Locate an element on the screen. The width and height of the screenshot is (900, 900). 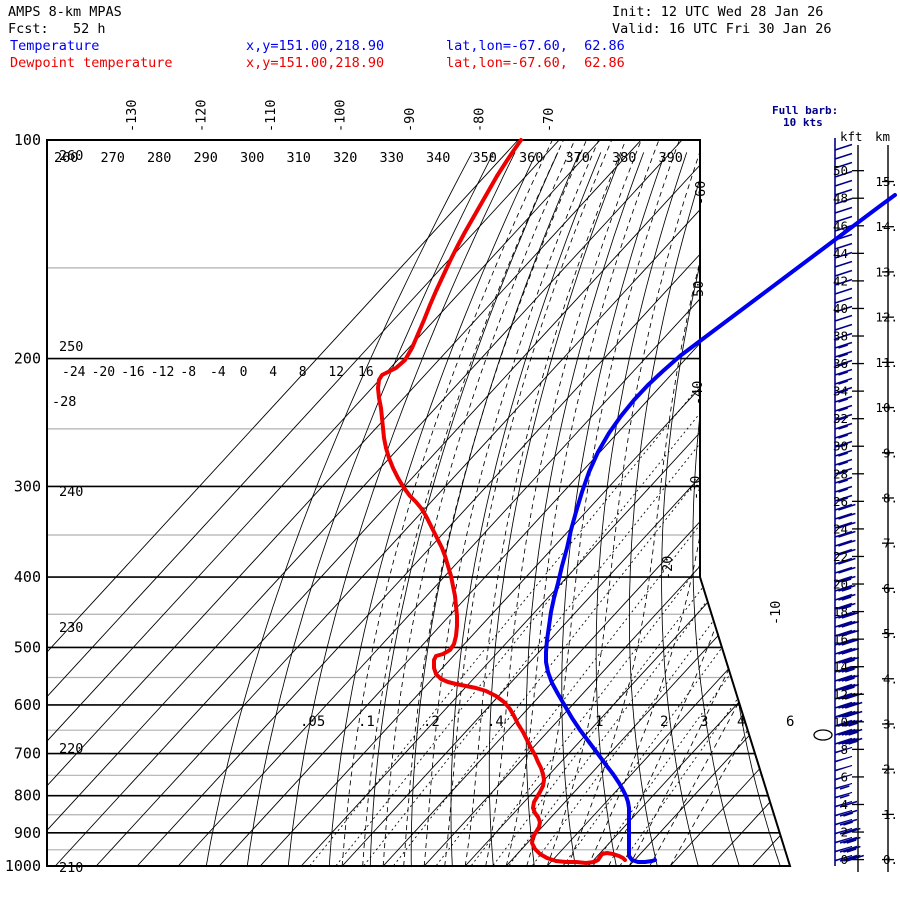
km-tick-label: 15. is located at coordinates (886, 181).